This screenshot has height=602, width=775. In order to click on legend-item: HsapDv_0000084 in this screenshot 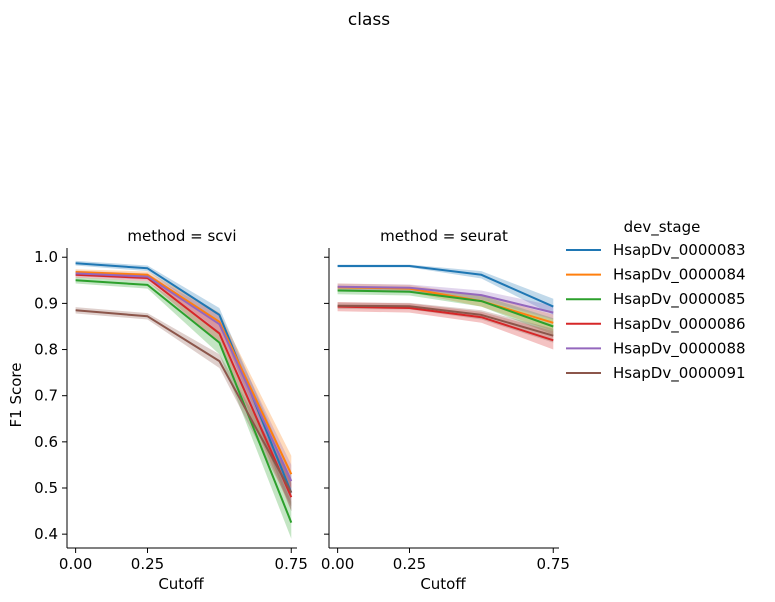, I will do `click(656, 275)`.